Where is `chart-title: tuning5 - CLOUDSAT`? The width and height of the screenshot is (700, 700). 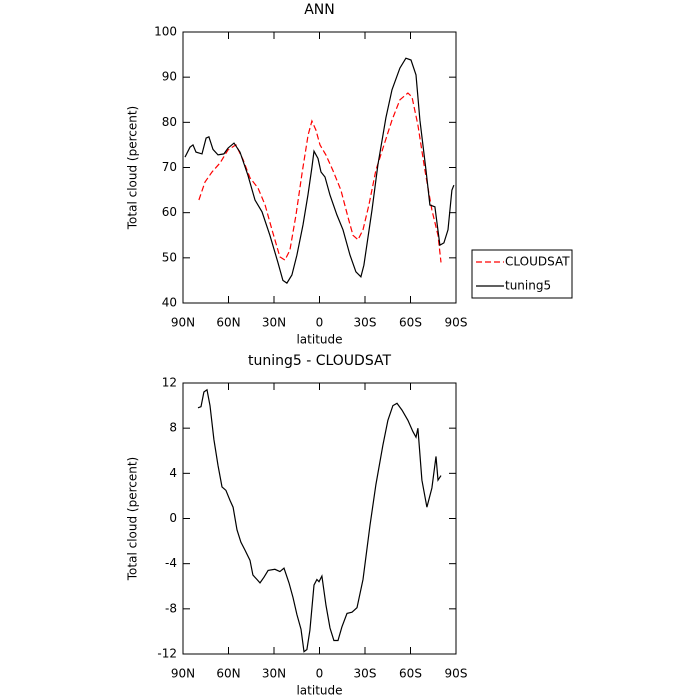
chart-title: tuning5 - CLOUDSAT is located at coordinates (320, 361).